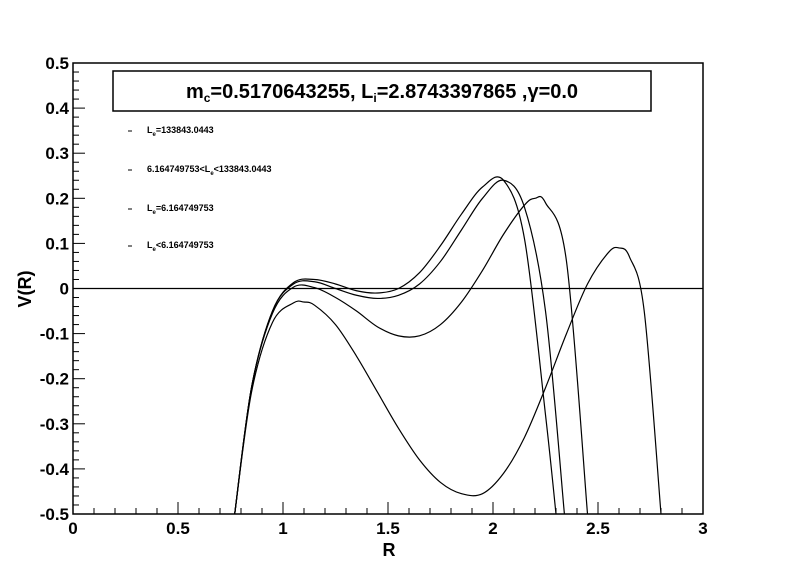 The width and height of the screenshot is (789, 566). I want to click on title-gamma-value: 0.0, so click(564, 92).